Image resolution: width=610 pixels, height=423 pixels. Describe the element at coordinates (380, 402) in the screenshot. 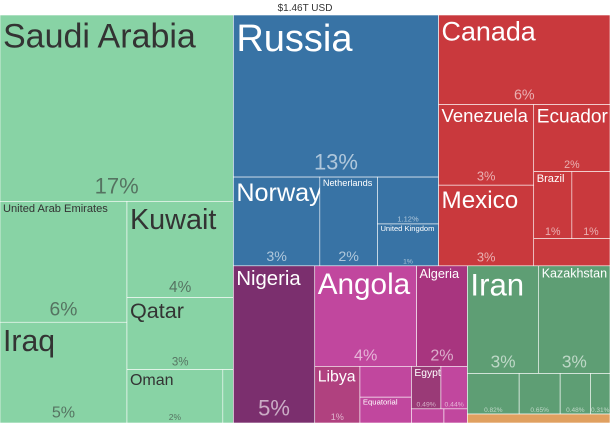

I see `tile-label: Equatorial` at that location.